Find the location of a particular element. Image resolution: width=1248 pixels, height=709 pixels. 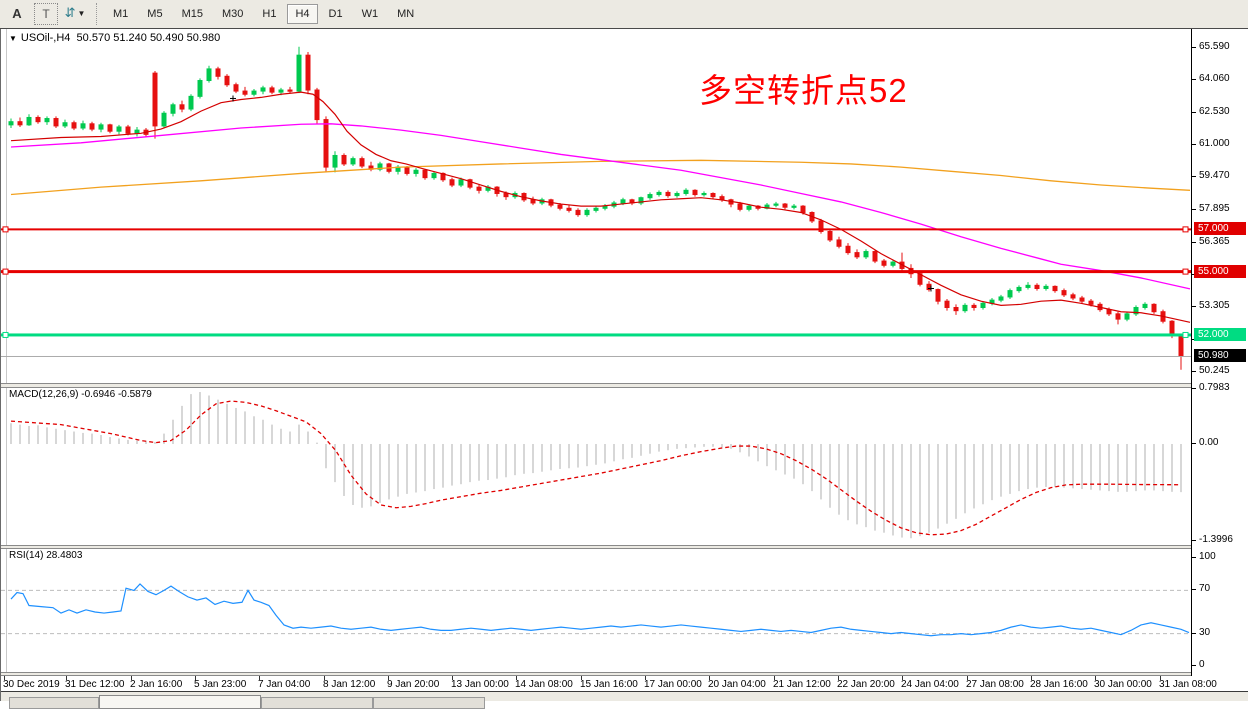

price-tick-label: 59.470 is located at coordinates (1214, 176).